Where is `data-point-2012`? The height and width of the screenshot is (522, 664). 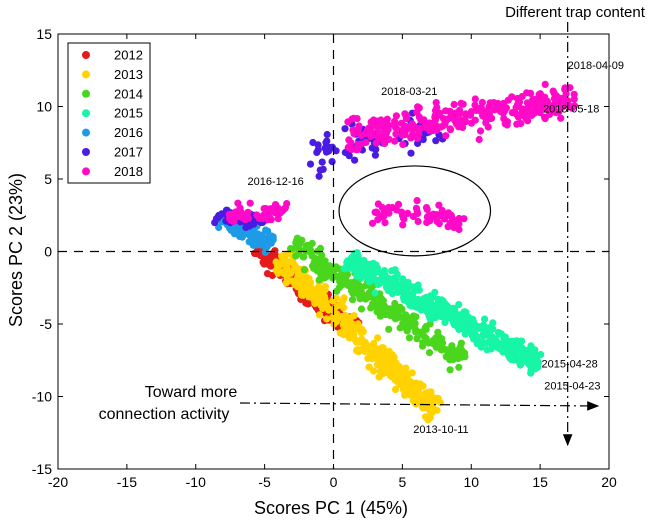
data-point-2012 is located at coordinates (276, 255).